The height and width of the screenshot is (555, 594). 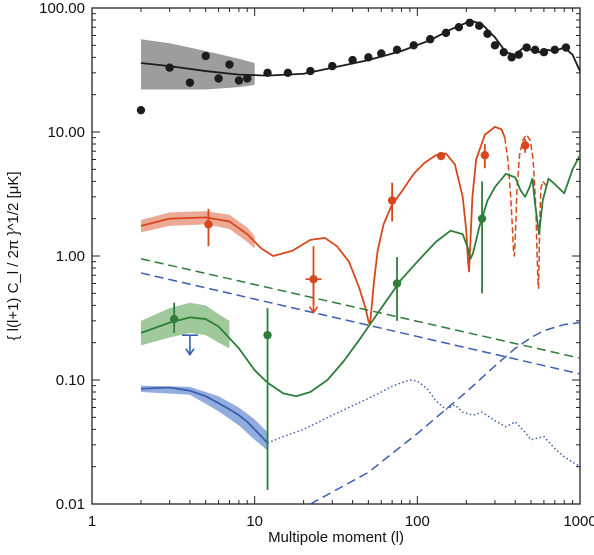 I want to click on x-tick-label: 1, so click(x=92, y=521).